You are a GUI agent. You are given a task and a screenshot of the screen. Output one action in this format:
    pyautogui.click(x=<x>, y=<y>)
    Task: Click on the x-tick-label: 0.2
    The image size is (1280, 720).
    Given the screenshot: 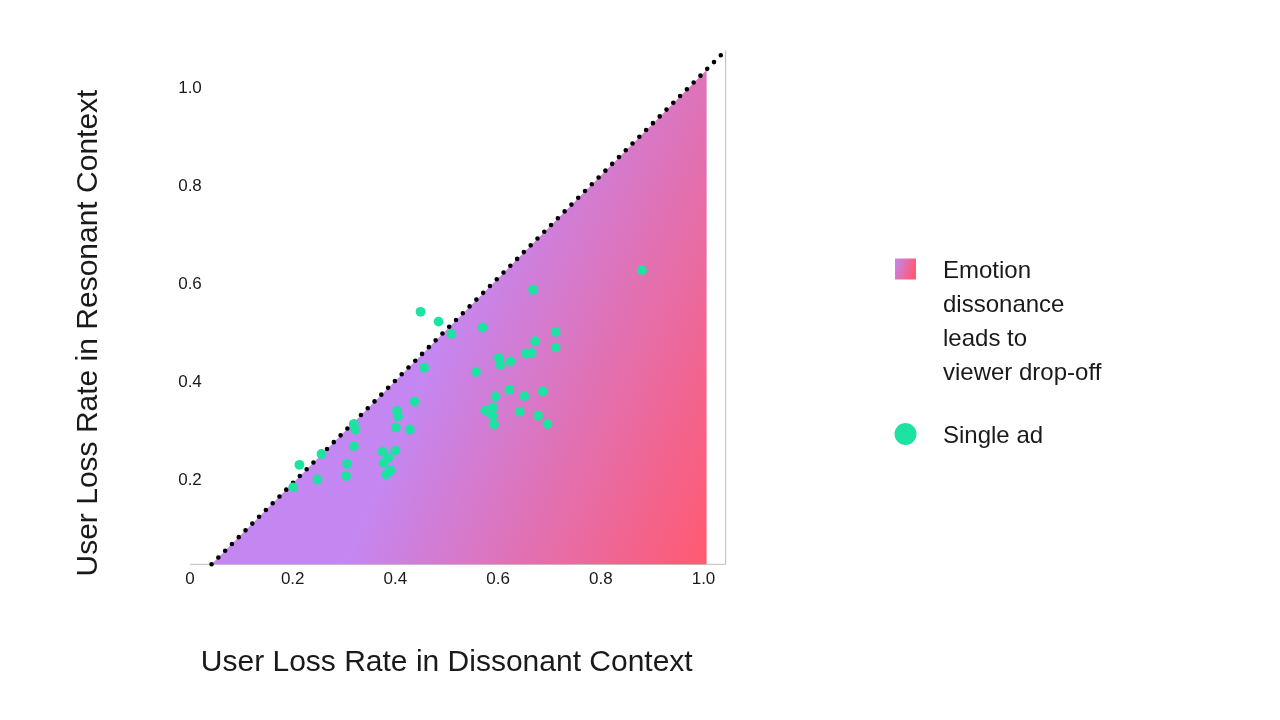 What is the action you would take?
    pyautogui.click(x=292, y=578)
    